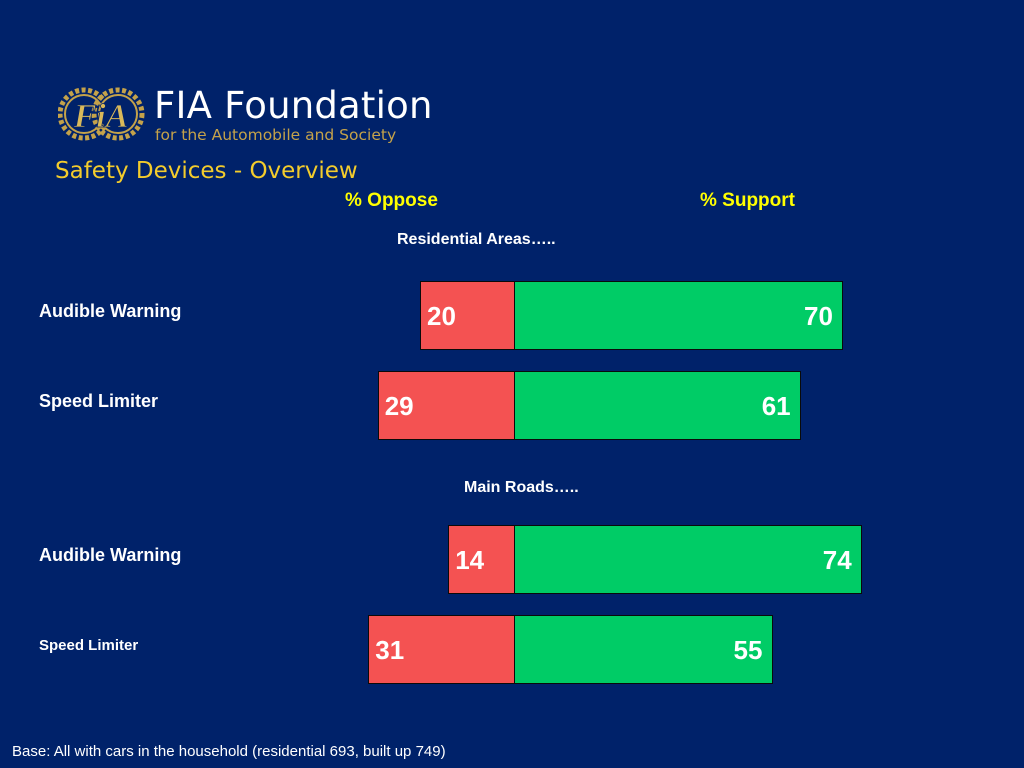  Describe the element at coordinates (399, 406) in the screenshot. I see `oppose-value-label: 29` at that location.